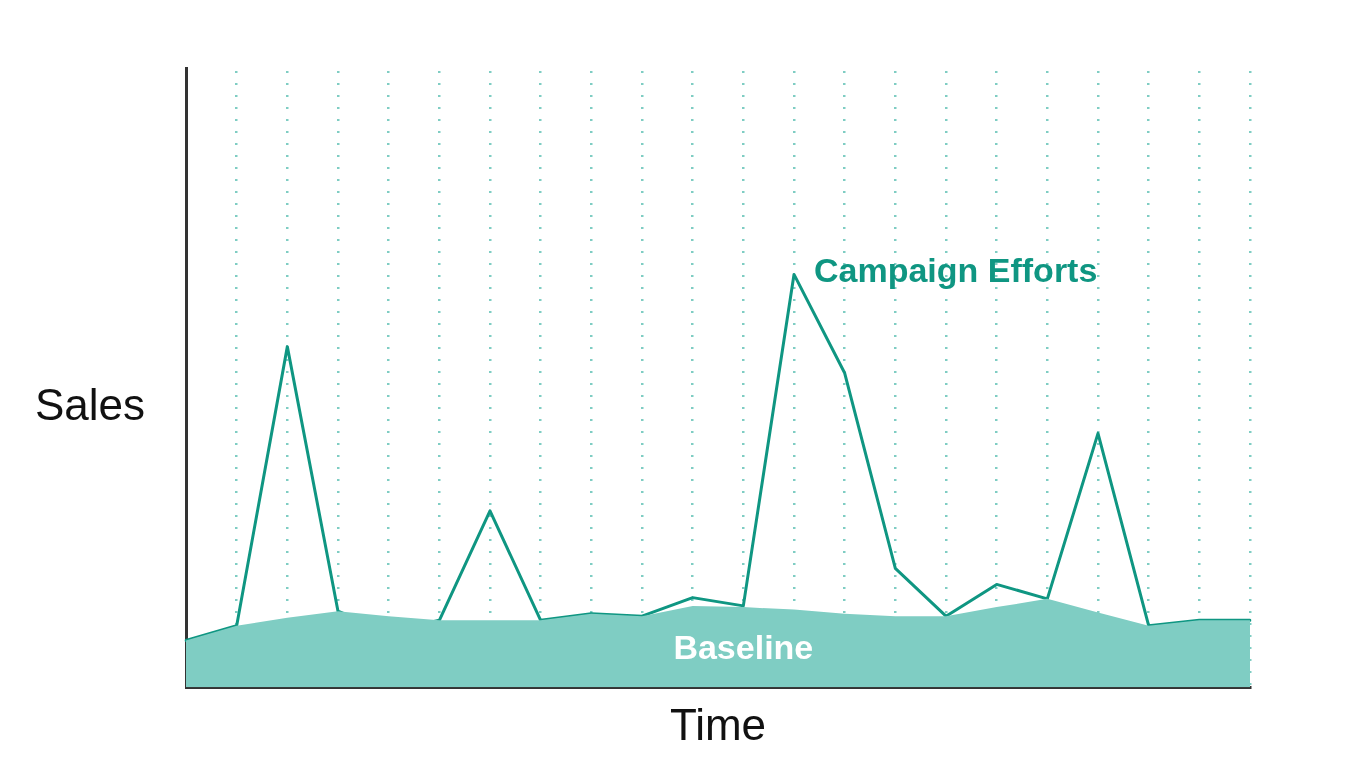 This screenshot has height=768, width=1366. I want to click on y-axis-title: Sales, so click(90, 404).